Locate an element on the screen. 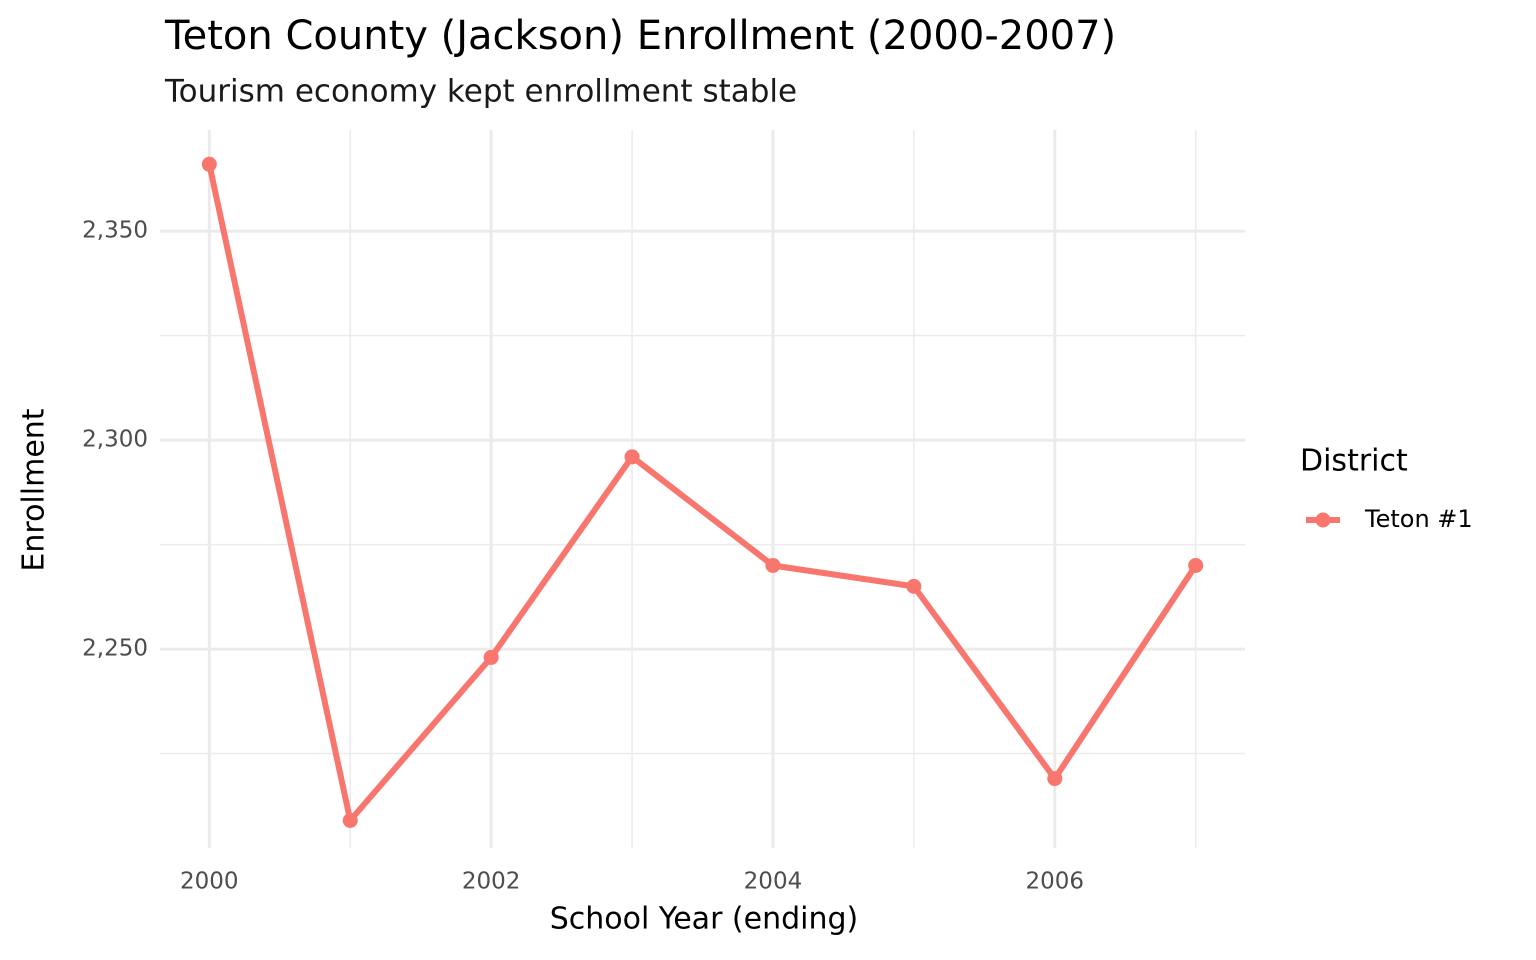  x-tick-label: 2006 is located at coordinates (1054, 882).